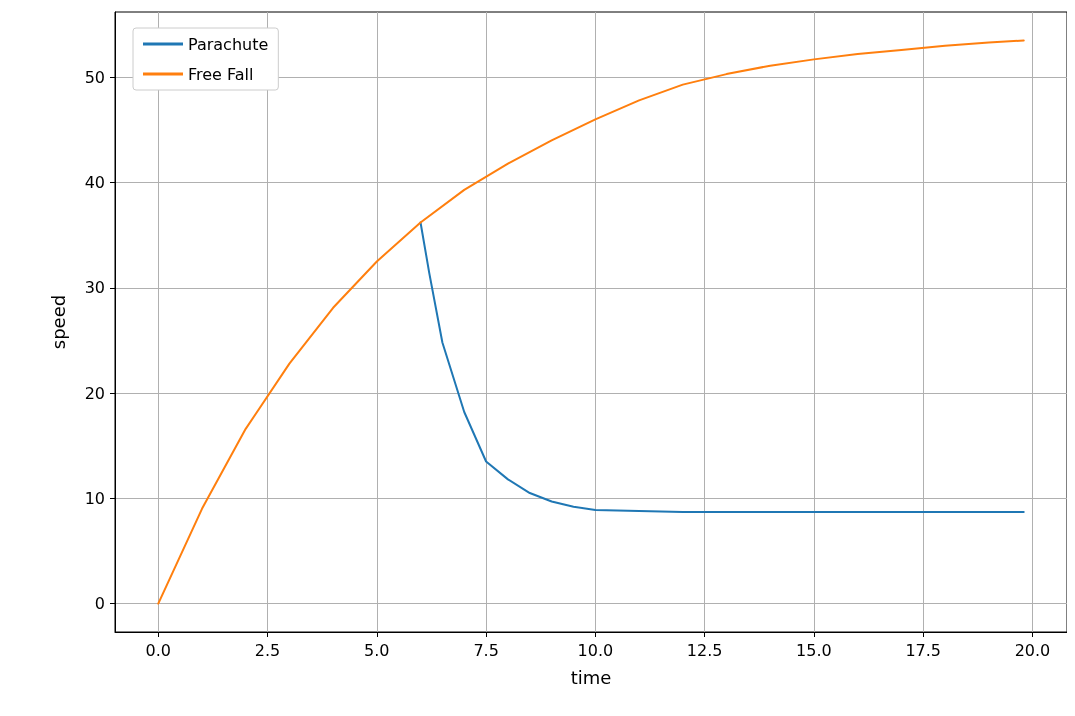 The height and width of the screenshot is (716, 1075). I want to click on y-tick-label: 30, so click(94, 288).